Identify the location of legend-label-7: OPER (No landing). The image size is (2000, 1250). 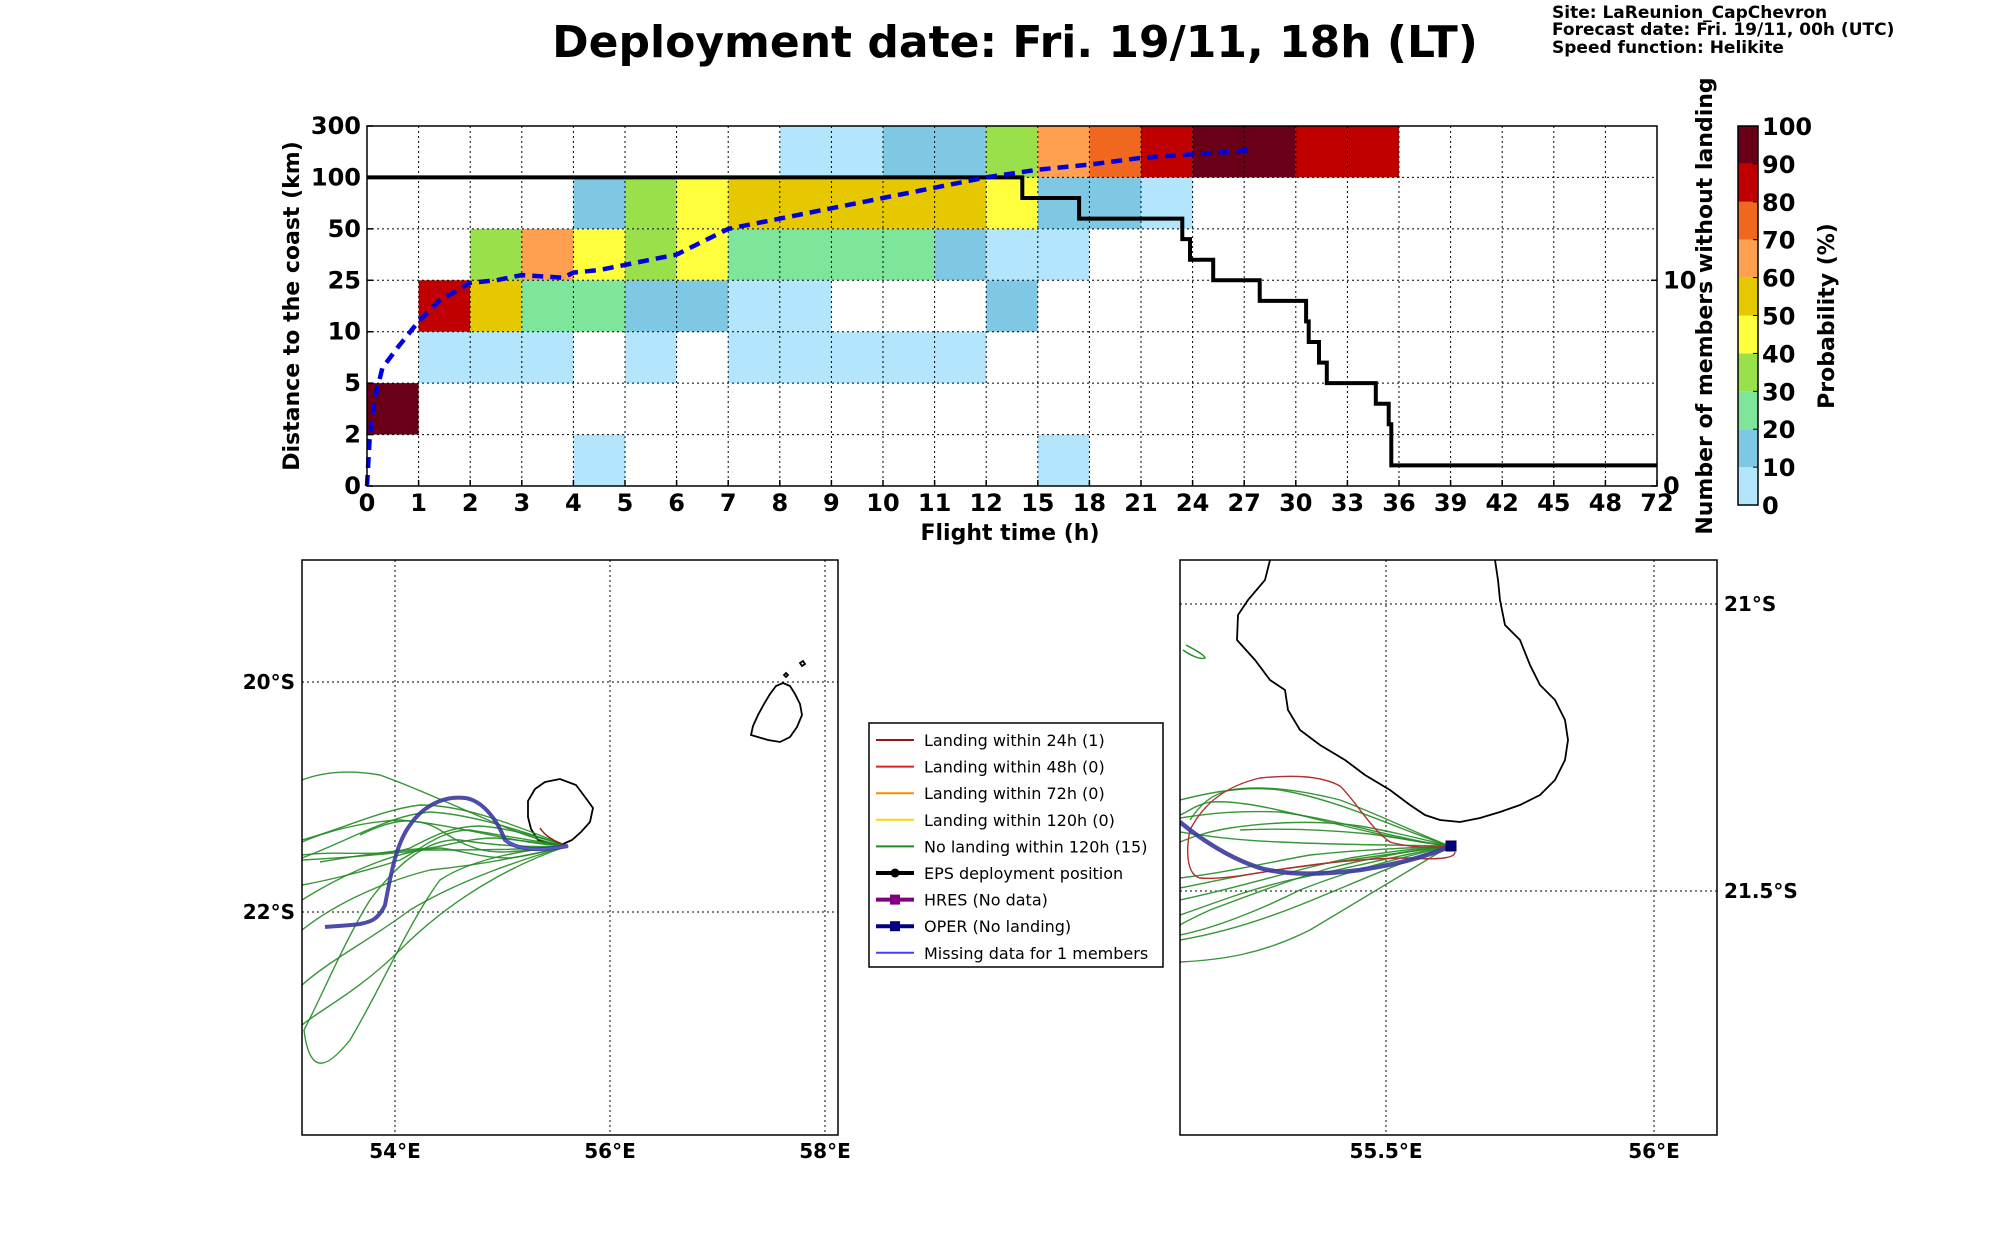
(997, 926).